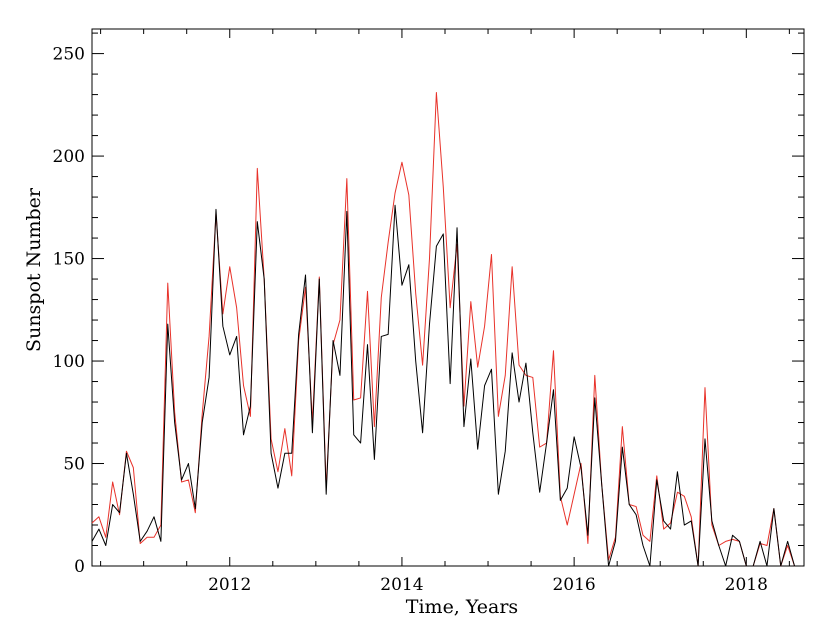 Image resolution: width=830 pixels, height=624 pixels. What do you see at coordinates (69, 362) in the screenshot?
I see `y-tick-label: 100` at bounding box center [69, 362].